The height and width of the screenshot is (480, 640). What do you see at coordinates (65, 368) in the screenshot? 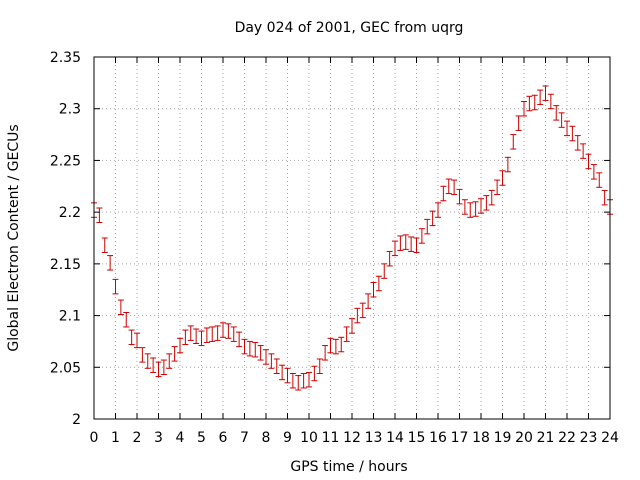
I see `y-tick-label: 2.05` at bounding box center [65, 368].